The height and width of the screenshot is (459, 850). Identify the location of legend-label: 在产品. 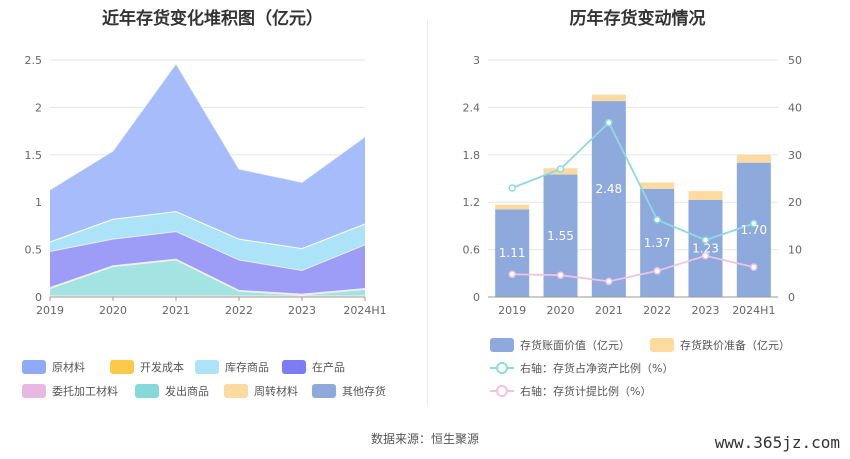
(328, 367).